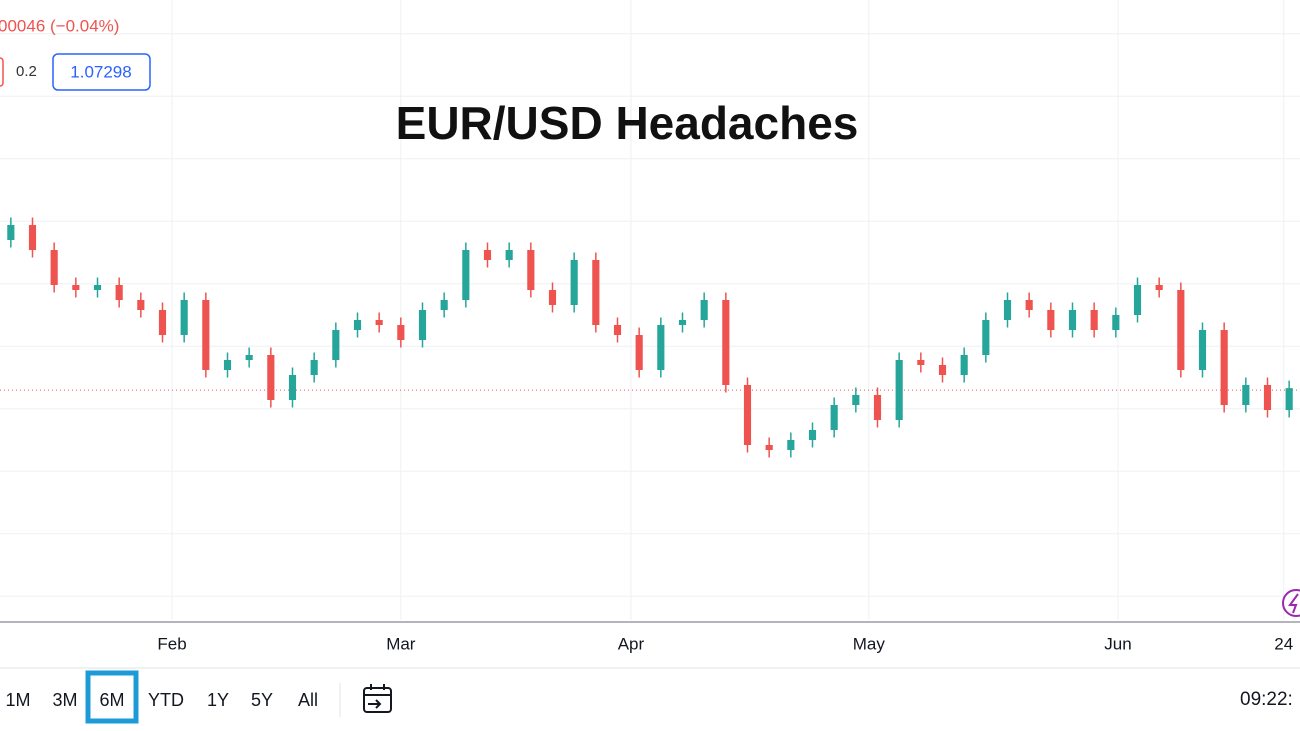  What do you see at coordinates (64, 700) in the screenshot?
I see `range-button: 3M` at bounding box center [64, 700].